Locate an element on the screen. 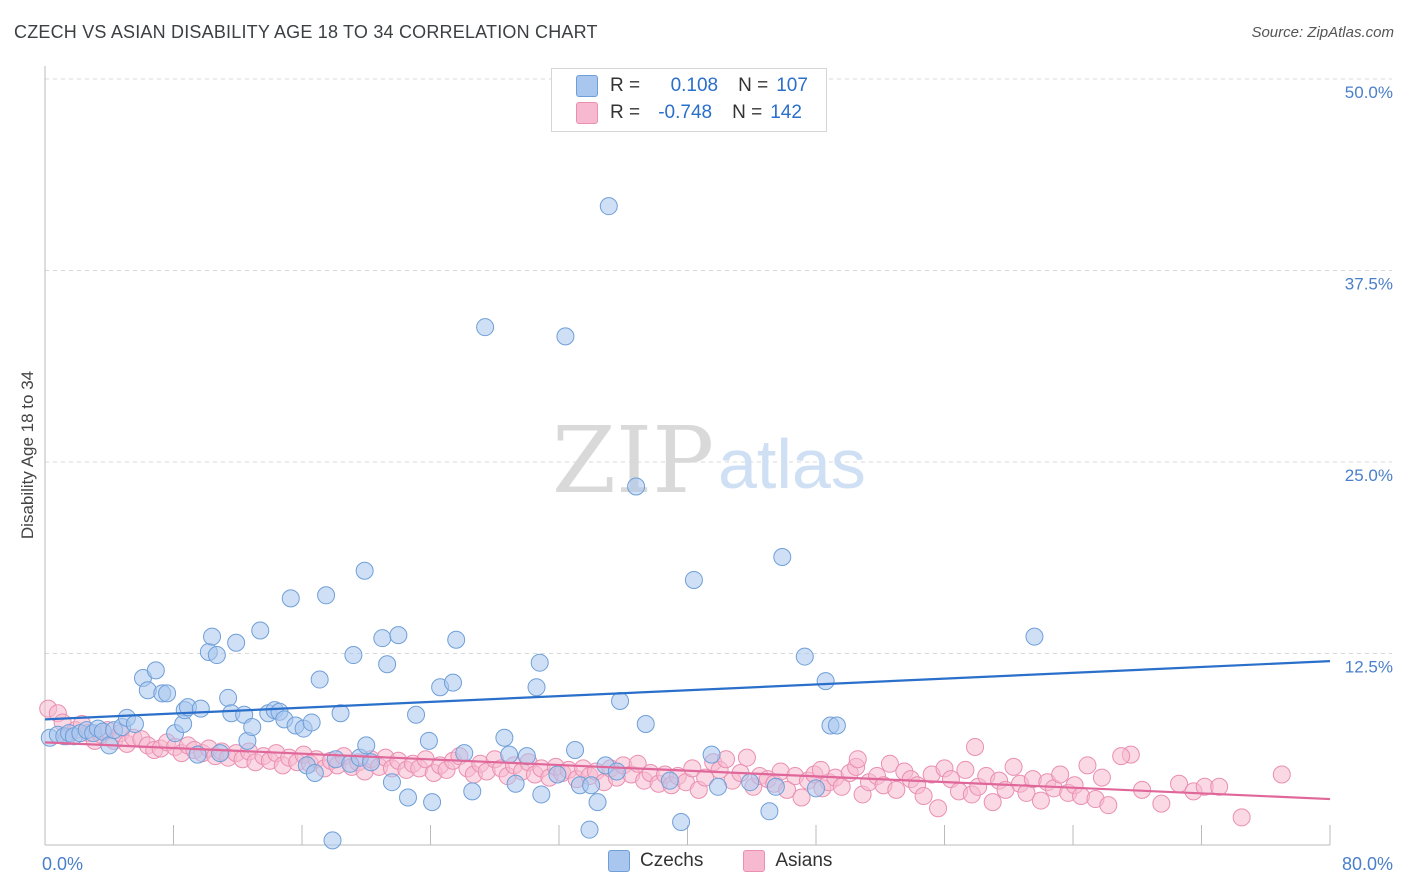 The width and height of the screenshot is (1406, 892). legend-n-value: 107 is located at coordinates (792, 85).